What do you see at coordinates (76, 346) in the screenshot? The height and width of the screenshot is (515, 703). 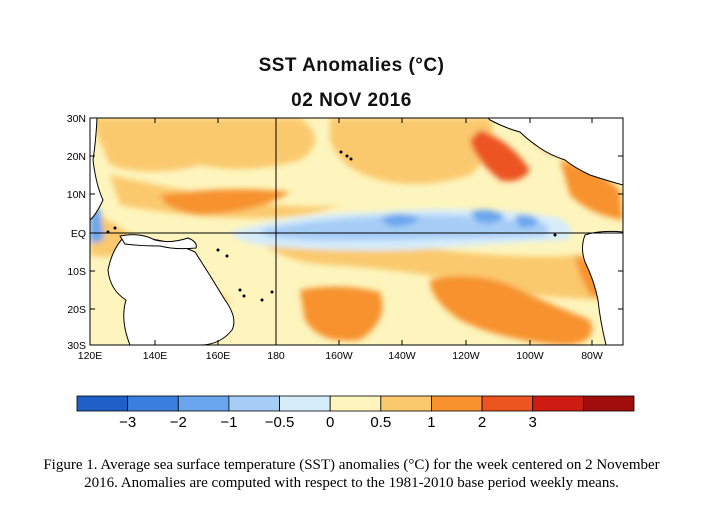 I see `lat-label: 30S` at bounding box center [76, 346].